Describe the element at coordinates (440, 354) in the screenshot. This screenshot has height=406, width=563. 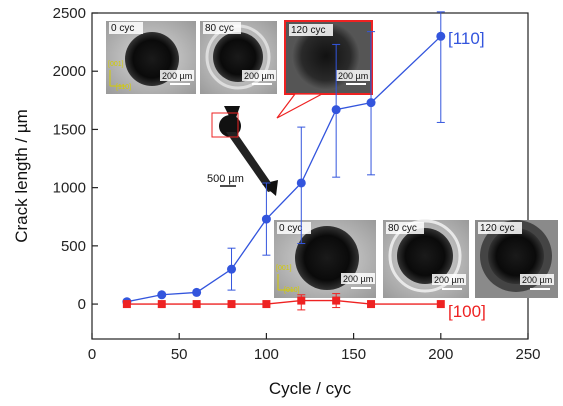
I see `x-tick-label-4: 200` at that location.